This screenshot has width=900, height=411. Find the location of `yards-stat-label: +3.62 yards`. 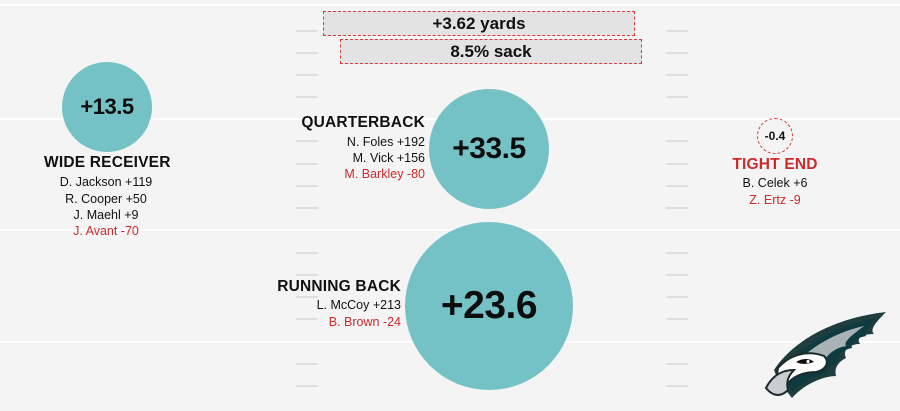

yards-stat-label: +3.62 yards is located at coordinates (479, 23).